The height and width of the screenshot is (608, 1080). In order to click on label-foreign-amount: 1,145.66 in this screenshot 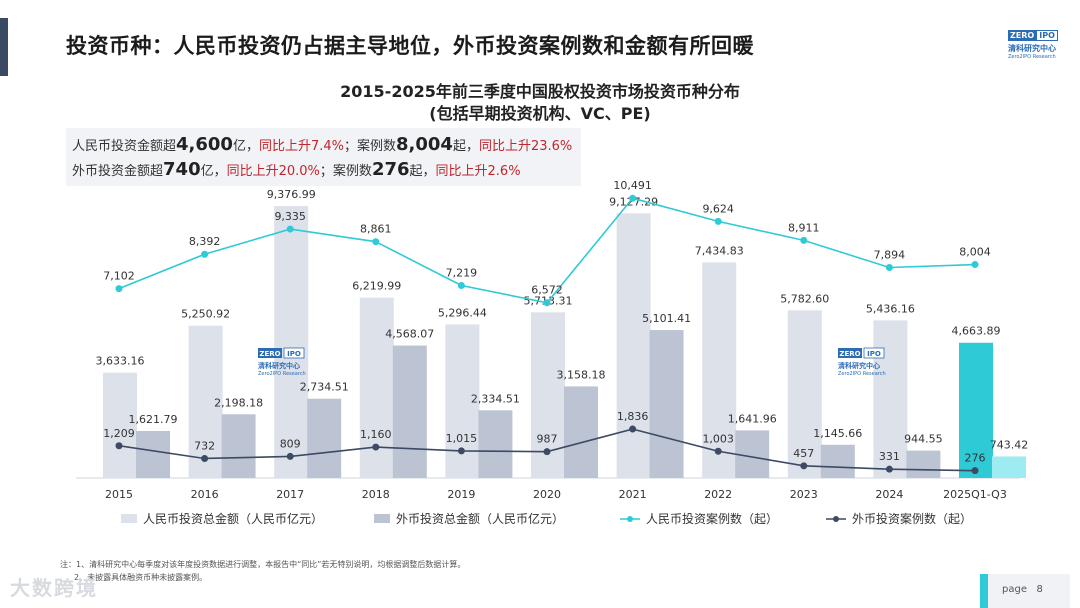, I will do `click(837, 433)`.